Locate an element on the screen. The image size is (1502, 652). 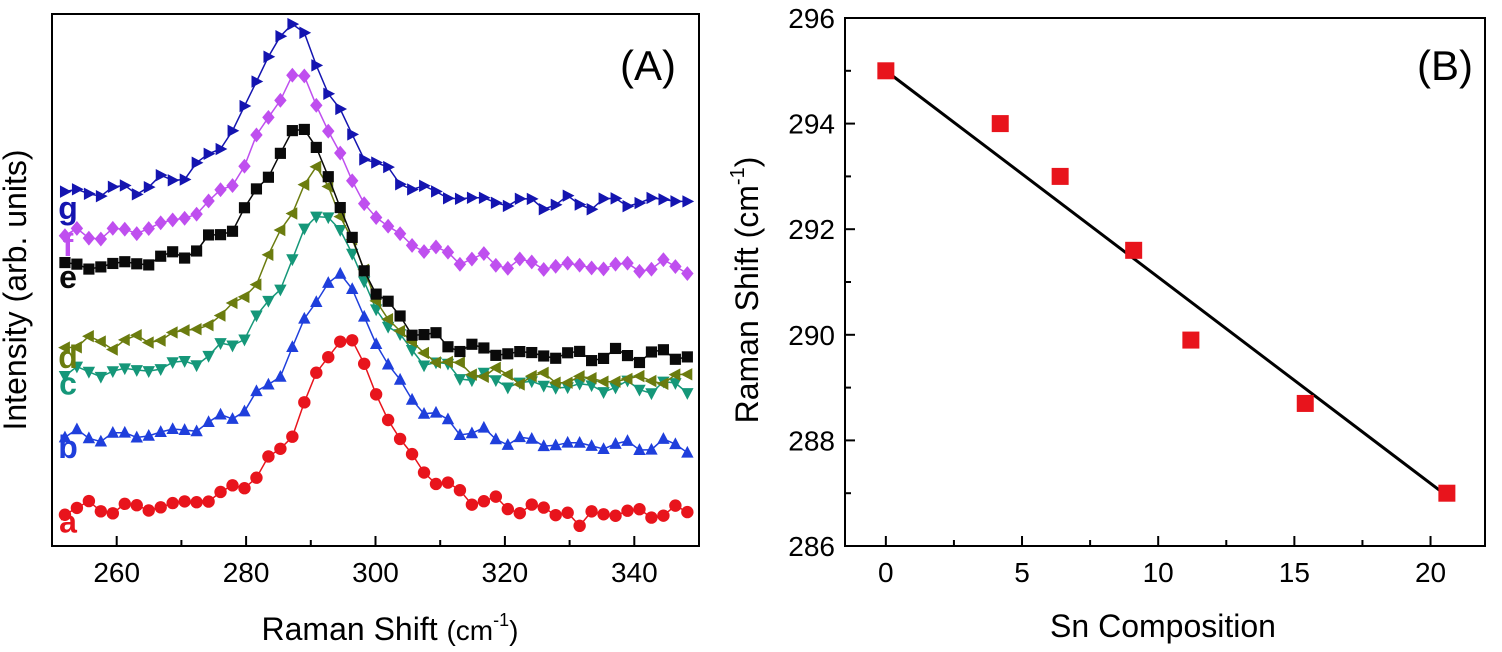
panel-a-series-labels: a bcd efg is located at coordinates (68, 365).